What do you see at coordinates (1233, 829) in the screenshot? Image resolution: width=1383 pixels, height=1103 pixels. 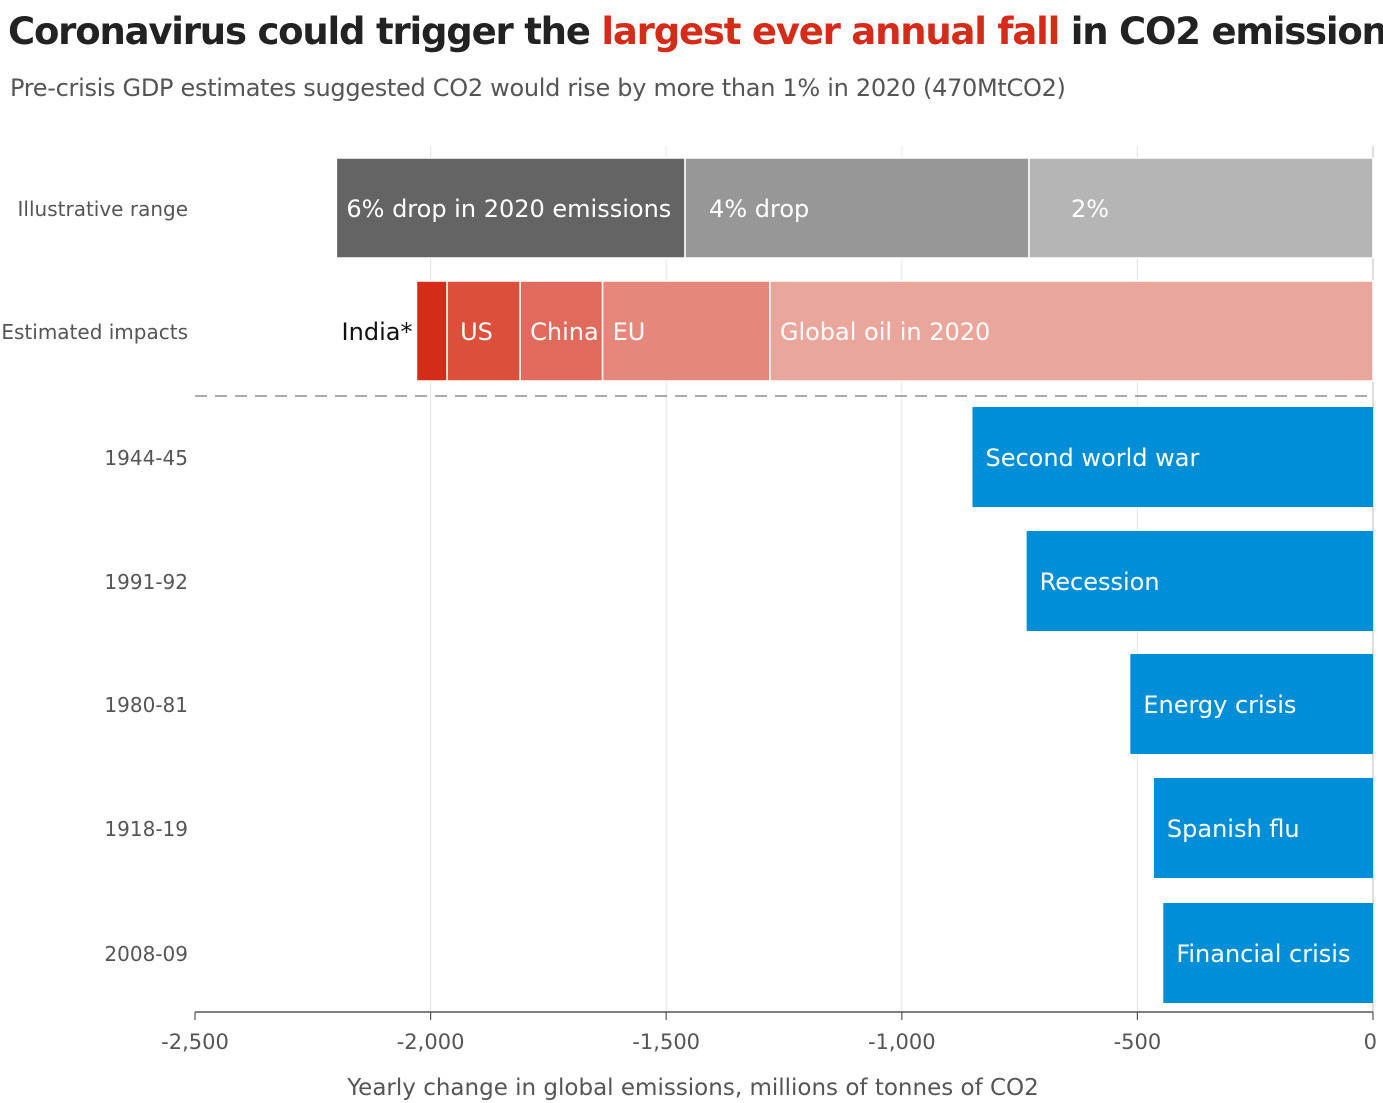 I see `bar-label: Spanish flu` at bounding box center [1233, 829].